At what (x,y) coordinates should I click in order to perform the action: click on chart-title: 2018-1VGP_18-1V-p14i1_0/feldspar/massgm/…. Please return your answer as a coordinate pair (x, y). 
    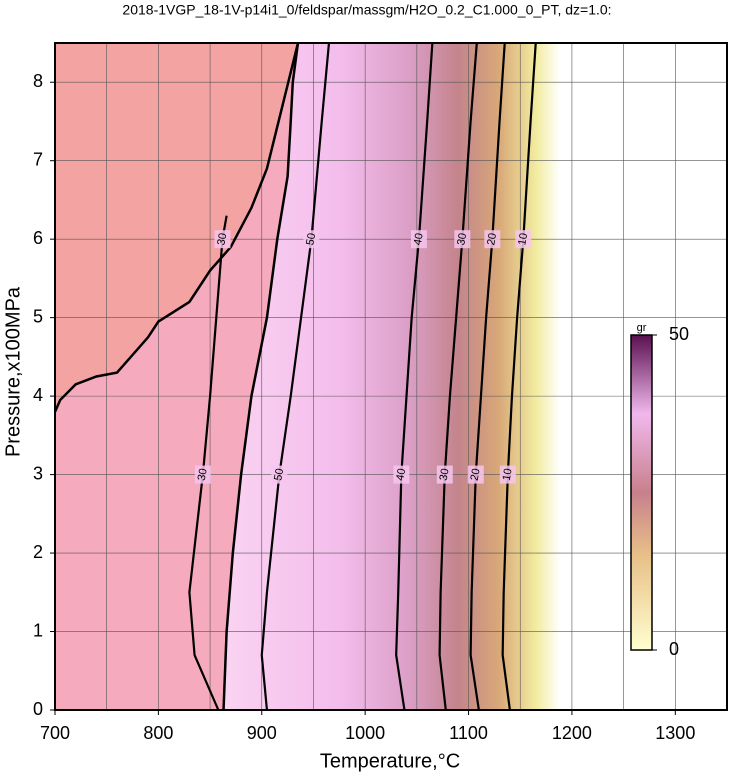
    Looking at the image, I should click on (366, 10).